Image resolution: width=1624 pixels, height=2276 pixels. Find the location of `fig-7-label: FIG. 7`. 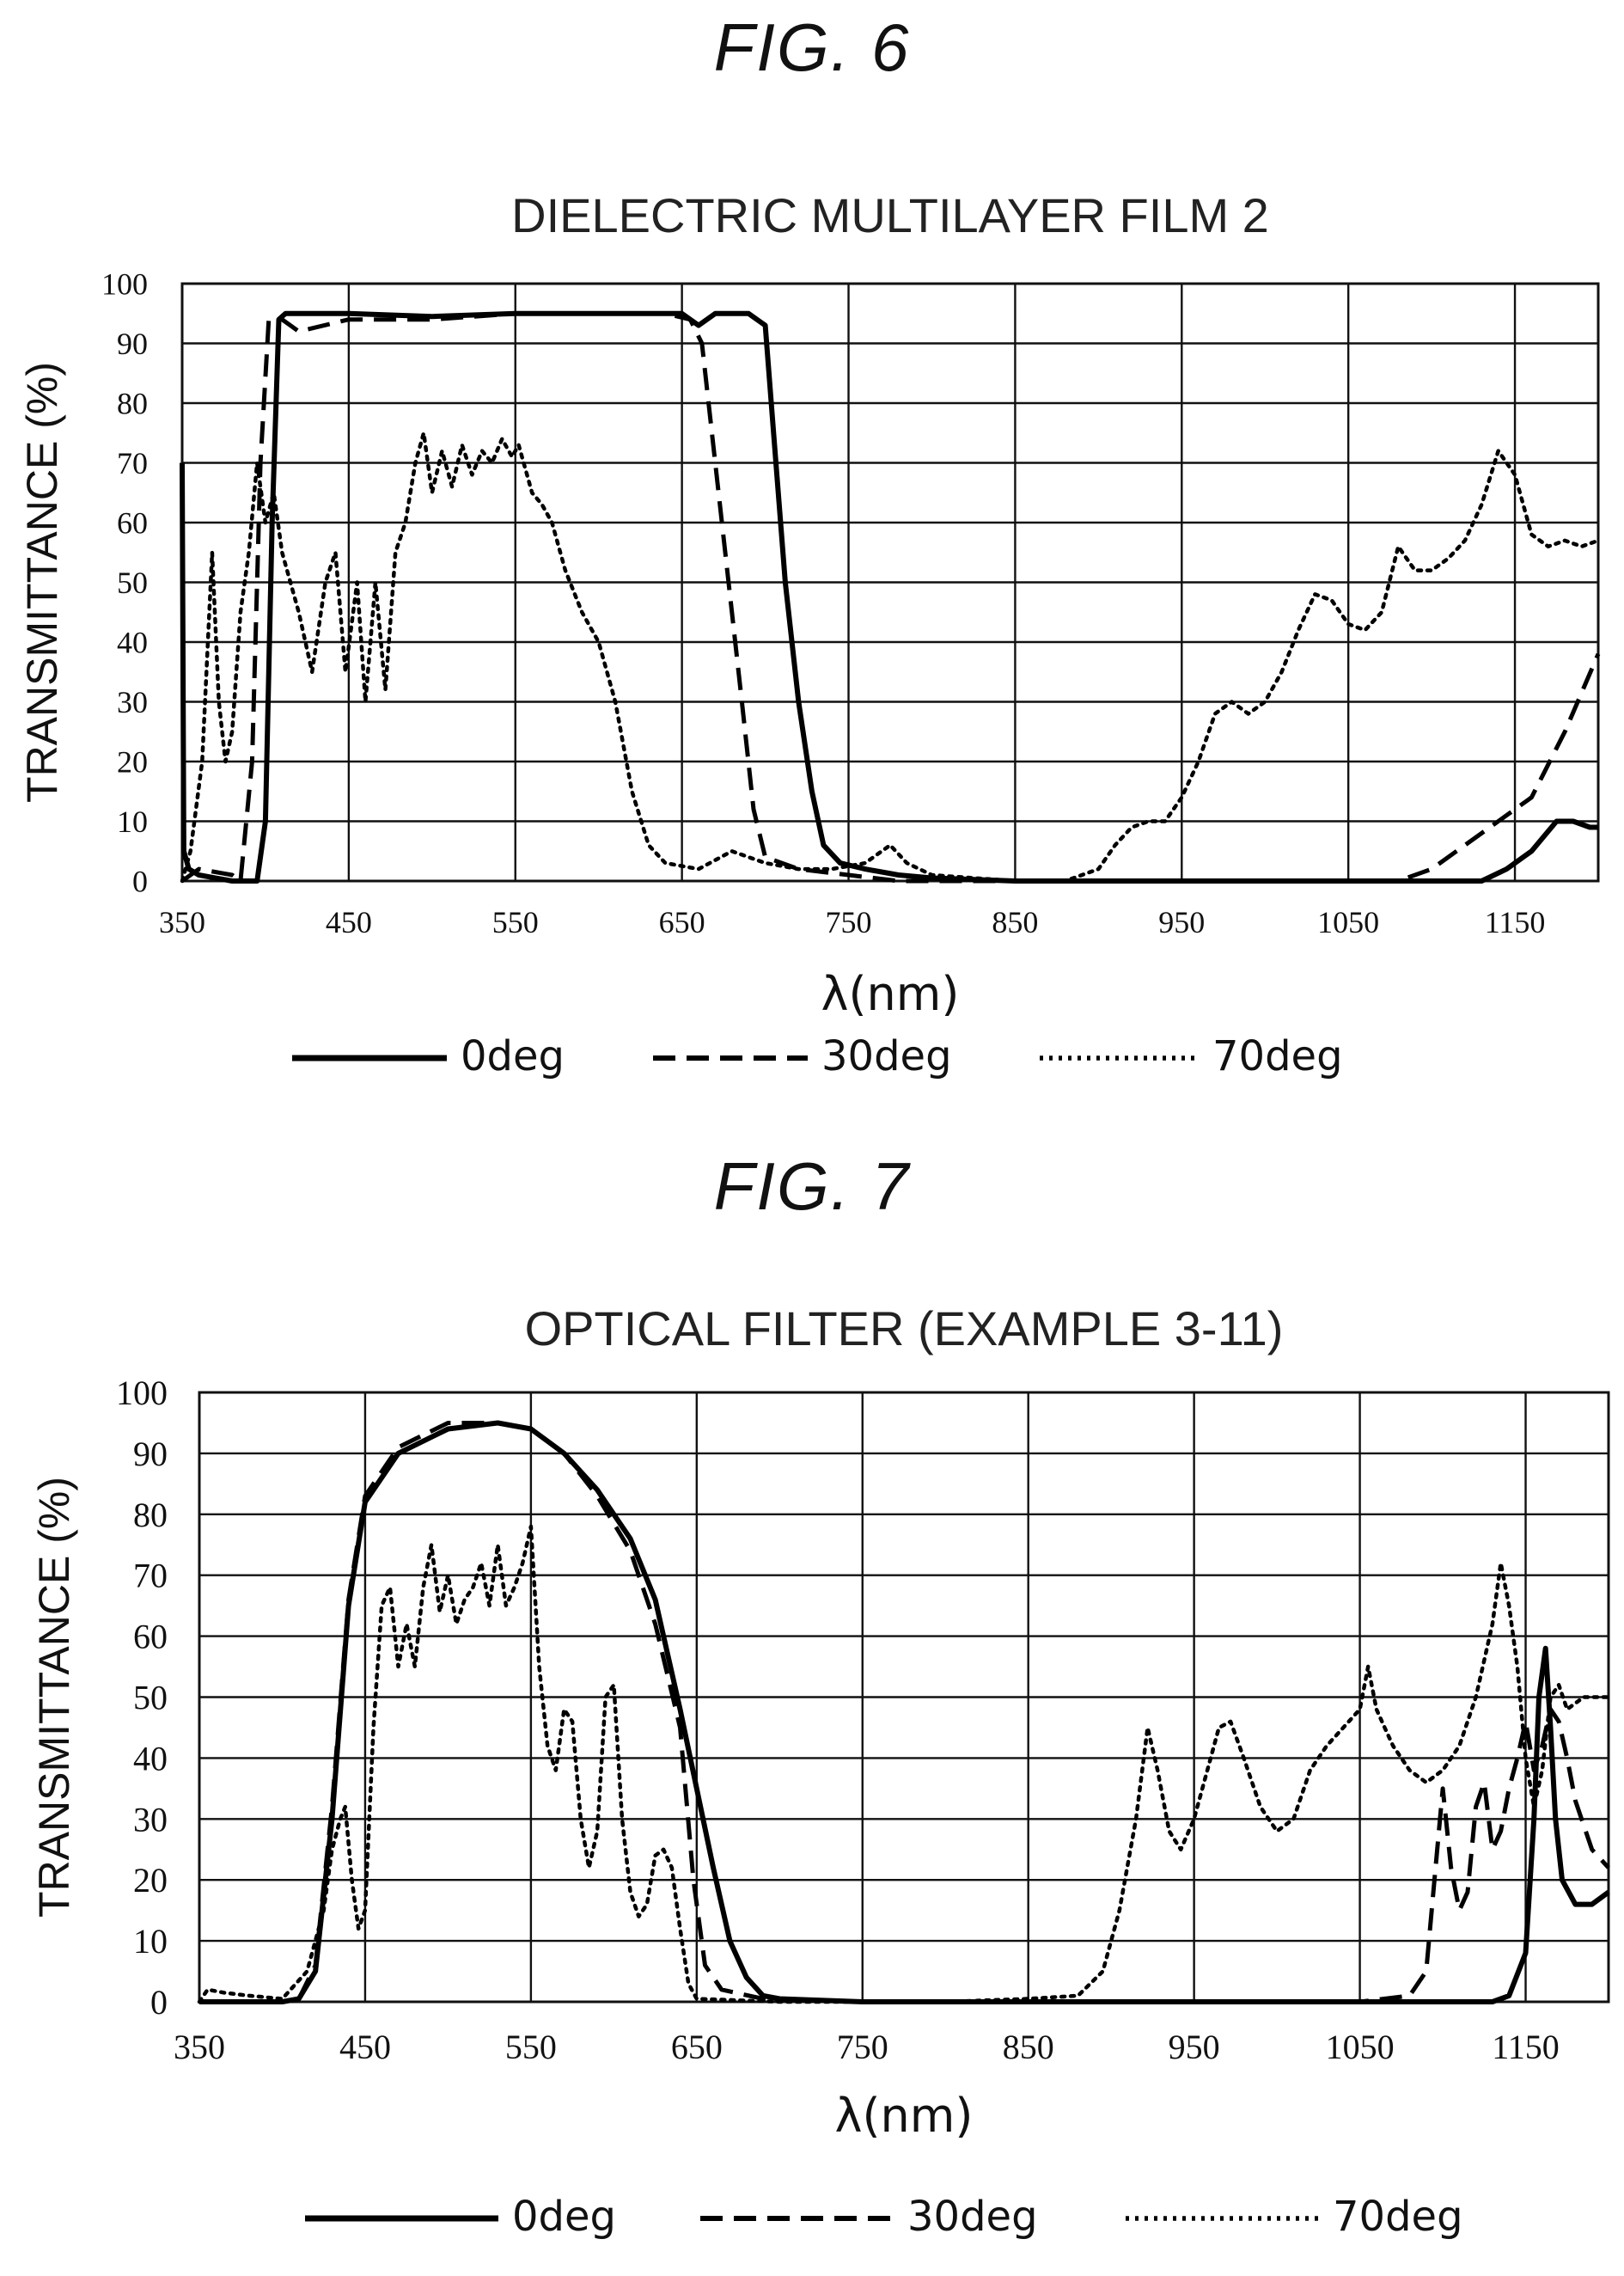

fig-7-label: FIG. 7 is located at coordinates (812, 1186).